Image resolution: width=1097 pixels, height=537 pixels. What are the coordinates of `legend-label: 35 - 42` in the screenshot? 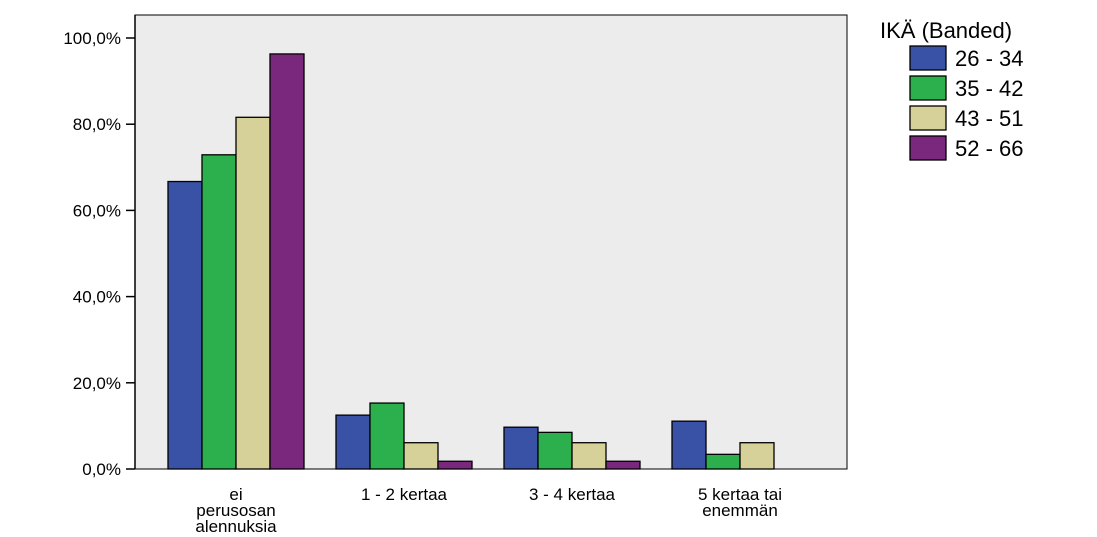 It's located at (989, 88).